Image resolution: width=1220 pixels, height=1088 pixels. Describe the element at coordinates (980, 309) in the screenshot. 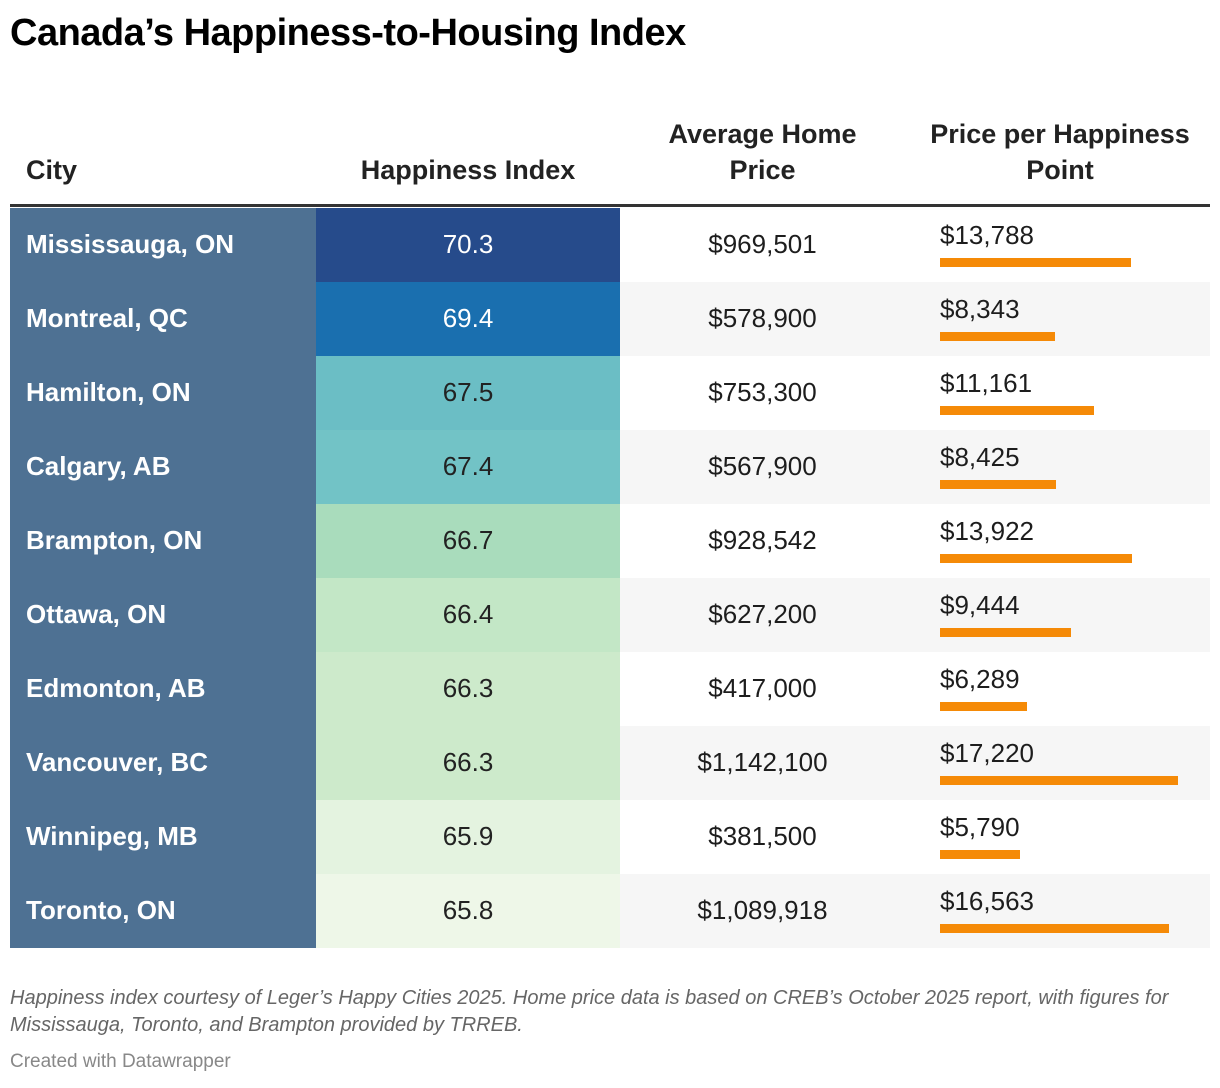

I see `price-per-point-label: $8,343` at that location.